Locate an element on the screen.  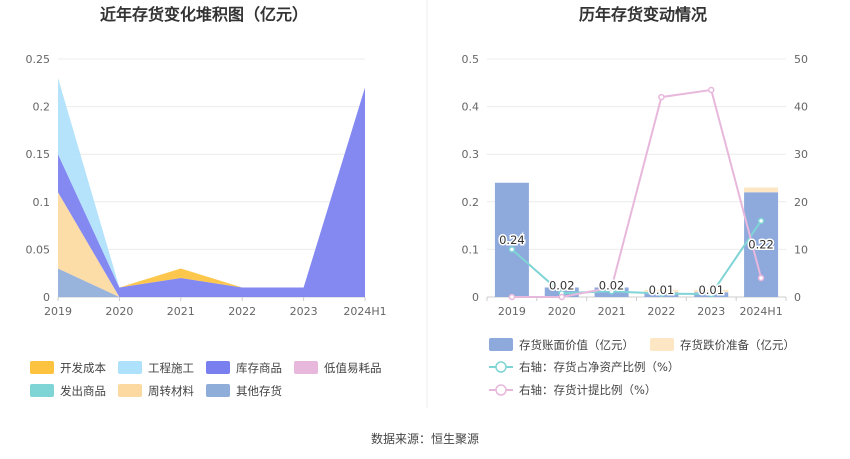
line-provision-ratio is located at coordinates (637, 193).